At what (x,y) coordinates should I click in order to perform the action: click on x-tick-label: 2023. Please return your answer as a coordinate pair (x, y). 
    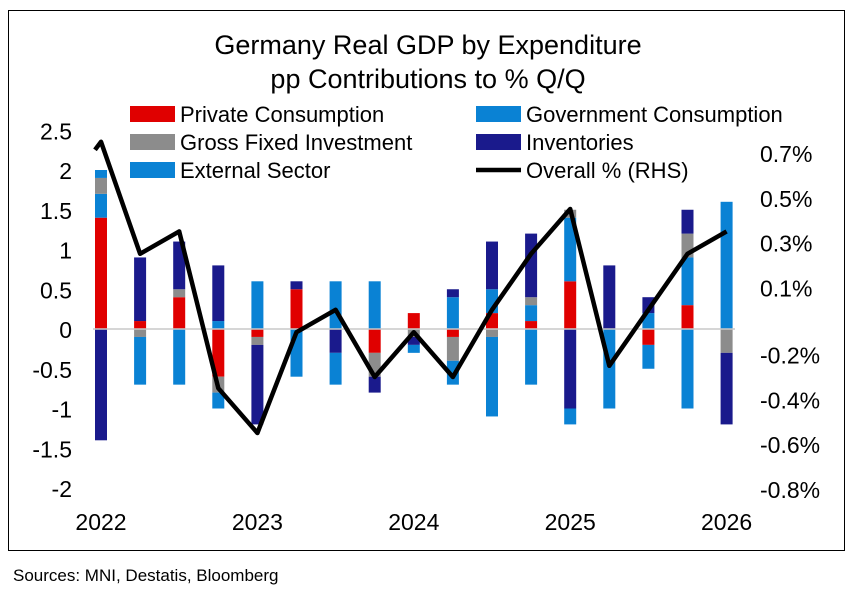
    Looking at the image, I should click on (257, 522).